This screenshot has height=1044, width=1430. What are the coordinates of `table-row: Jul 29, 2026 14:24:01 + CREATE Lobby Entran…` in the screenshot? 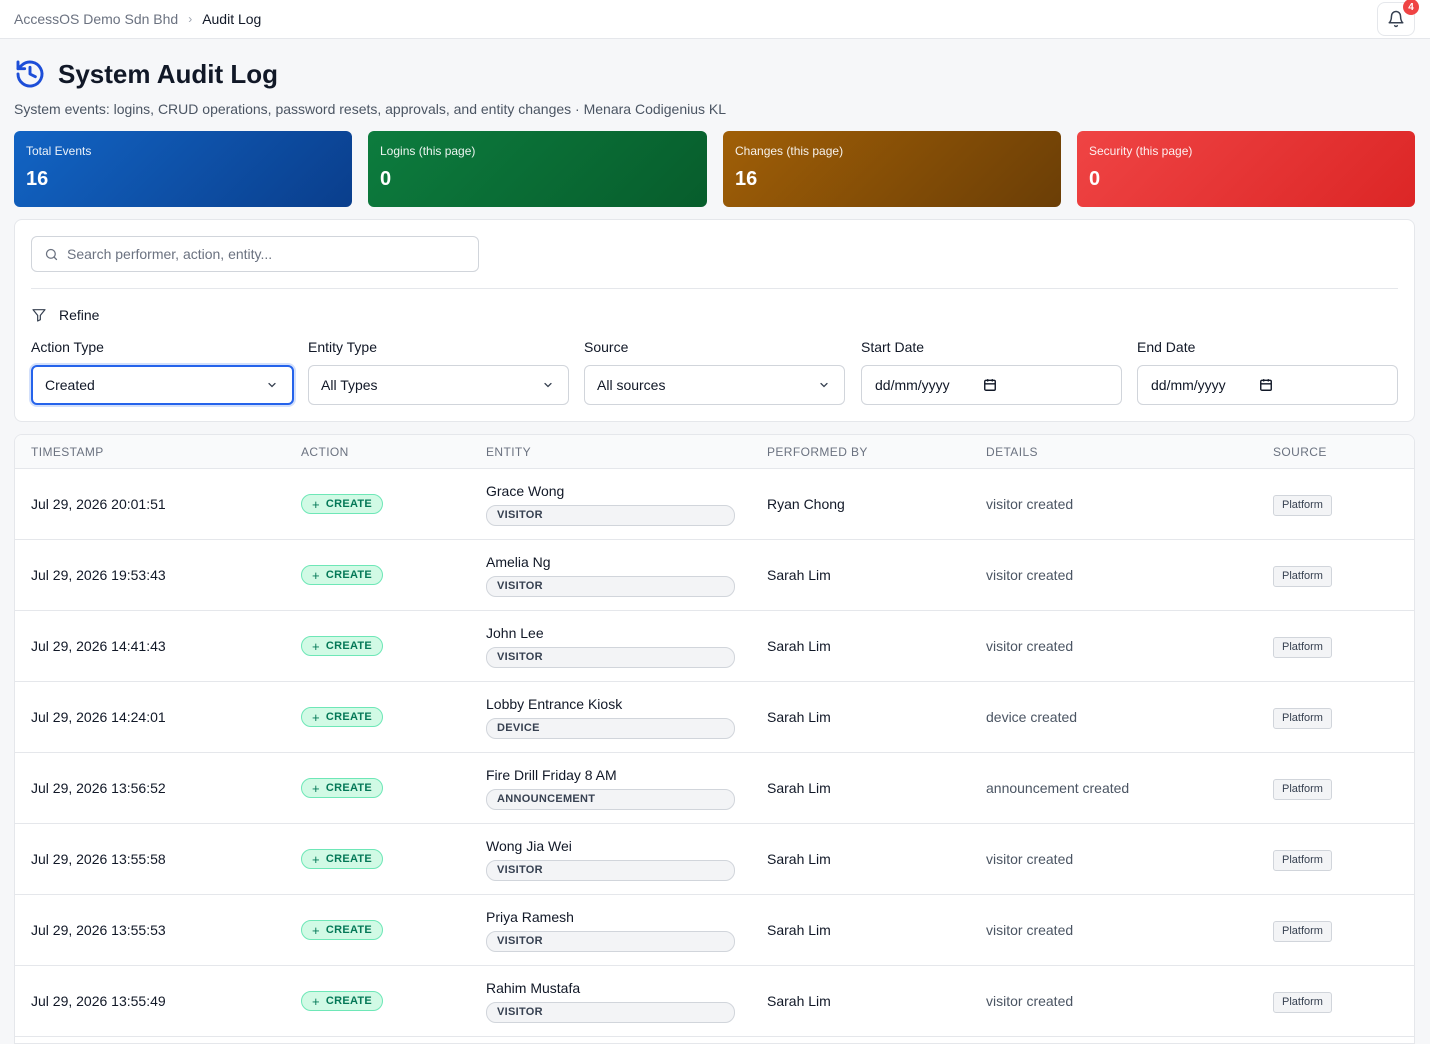 It's located at (714, 717).